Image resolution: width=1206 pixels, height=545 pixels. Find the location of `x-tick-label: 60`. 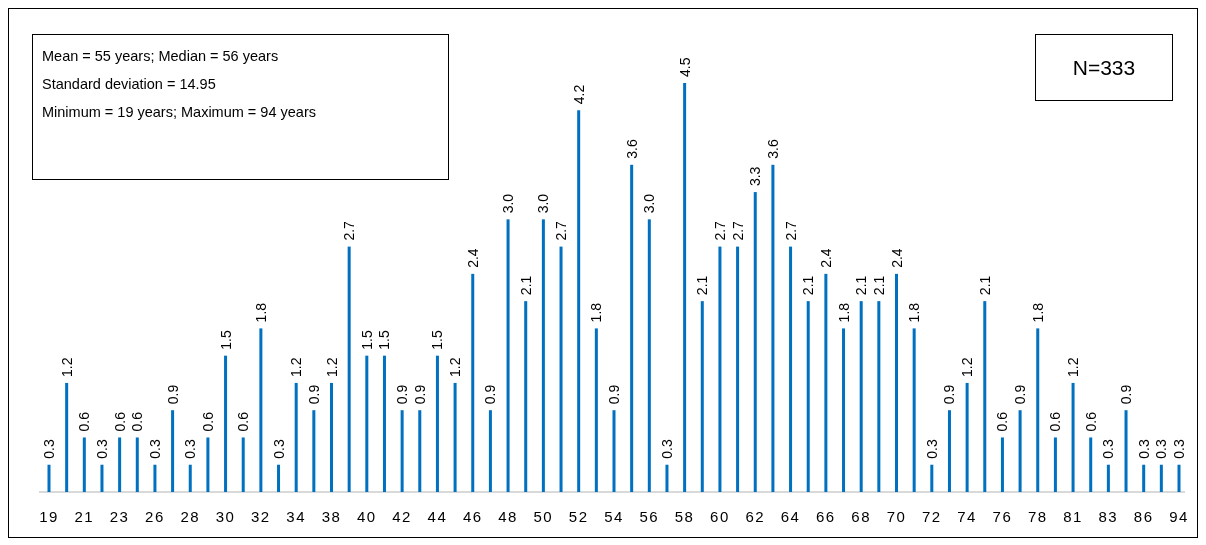

x-tick-label: 60 is located at coordinates (720, 516).